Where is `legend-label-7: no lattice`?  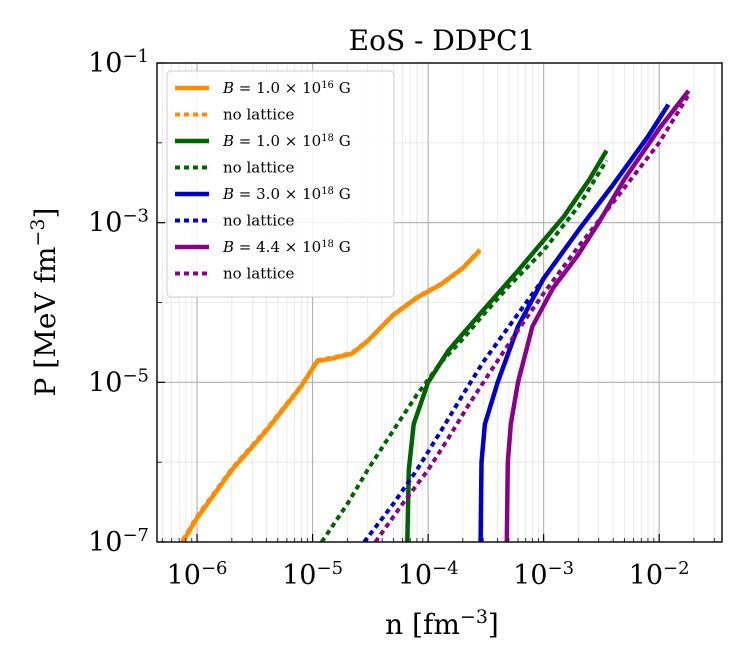 legend-label-7: no lattice is located at coordinates (258, 274).